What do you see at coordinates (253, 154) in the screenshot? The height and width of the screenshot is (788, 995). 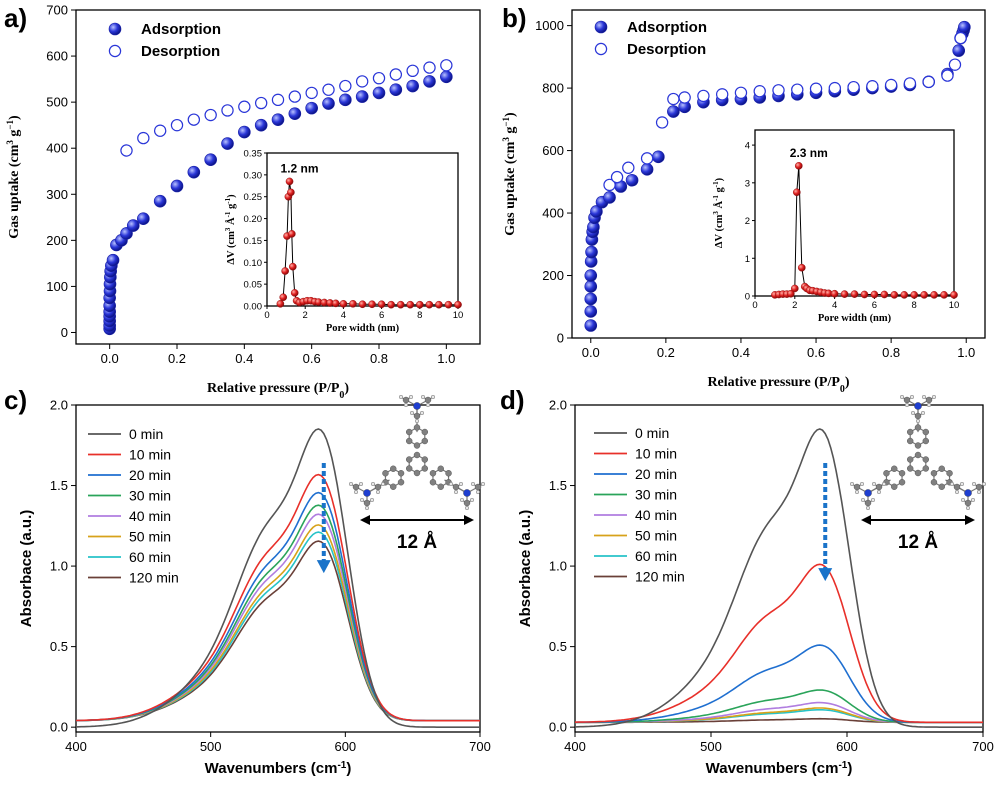 I see `inset-y-tick-label: 0.35` at bounding box center [253, 154].